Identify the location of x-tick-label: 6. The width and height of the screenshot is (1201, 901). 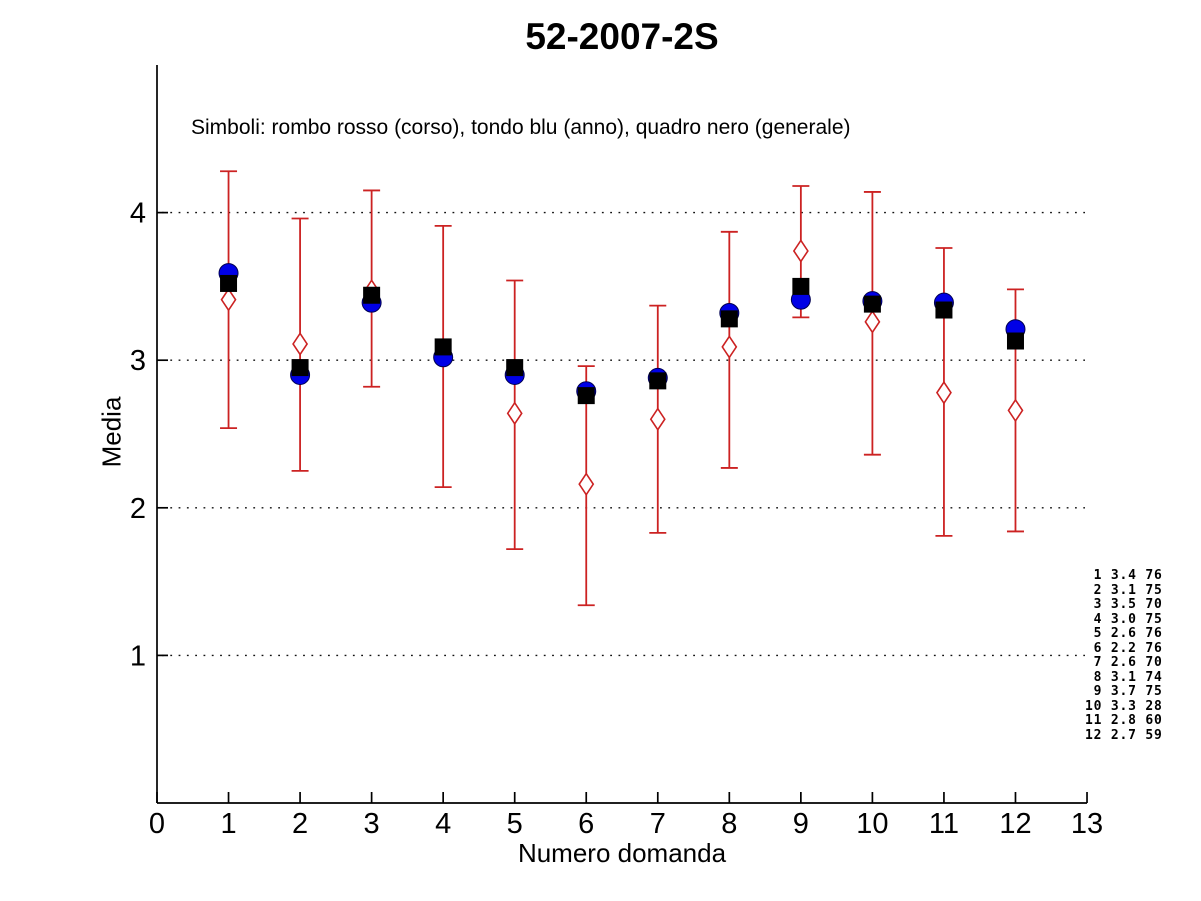
(586, 824).